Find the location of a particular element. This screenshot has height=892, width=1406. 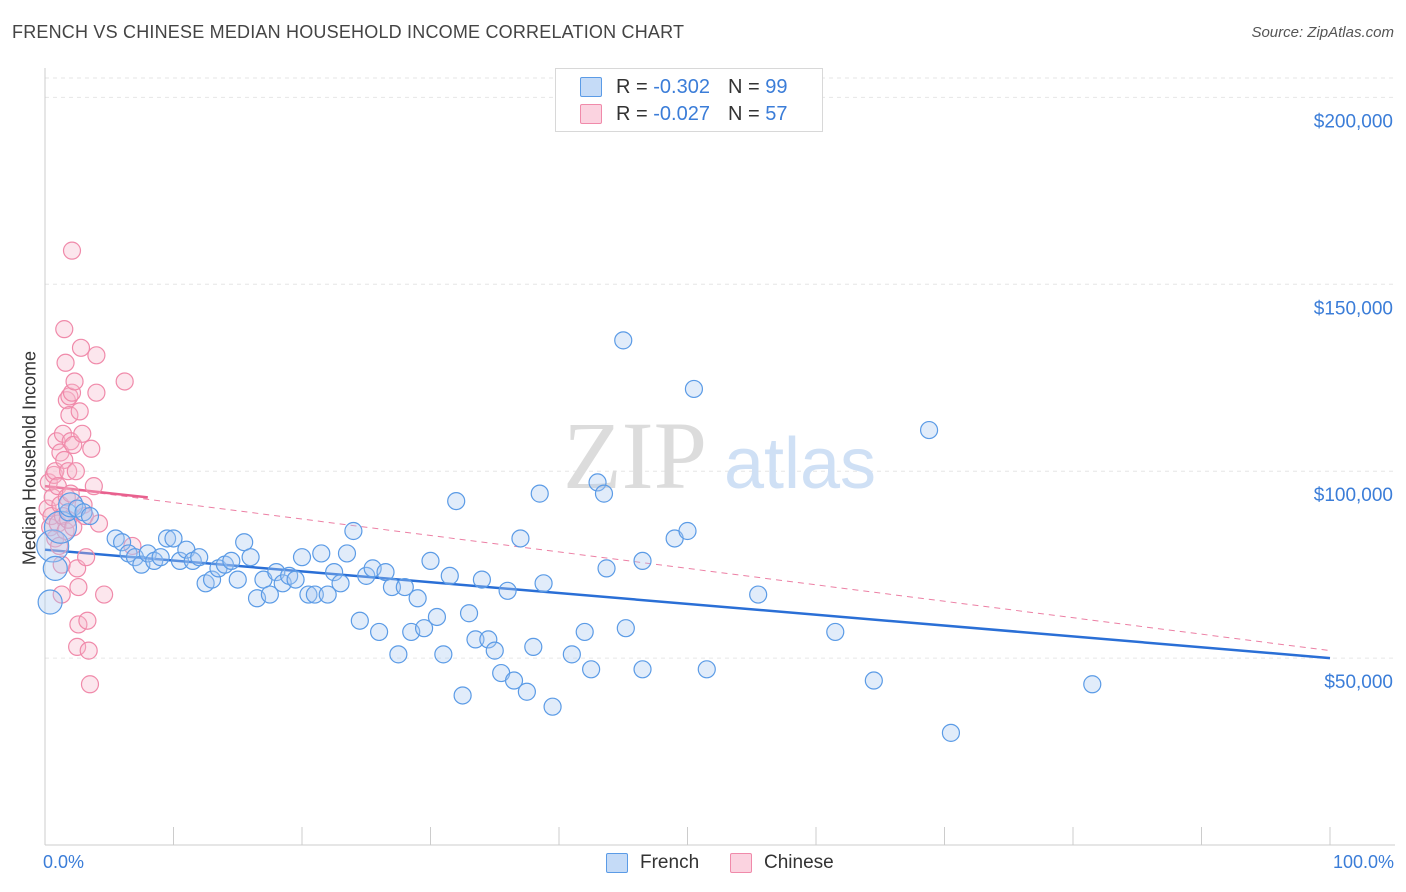

legend-row-chinese: R = -0.027 N = 57 is located at coordinates (683, 114).